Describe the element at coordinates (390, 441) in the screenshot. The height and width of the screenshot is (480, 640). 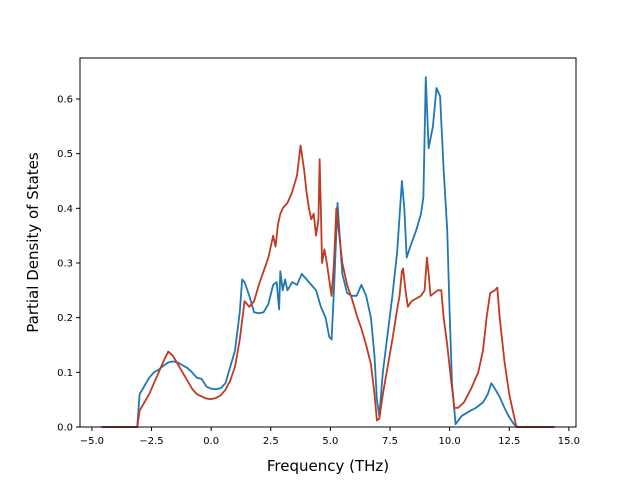
I see `x-tick-label: 7.5` at that location.